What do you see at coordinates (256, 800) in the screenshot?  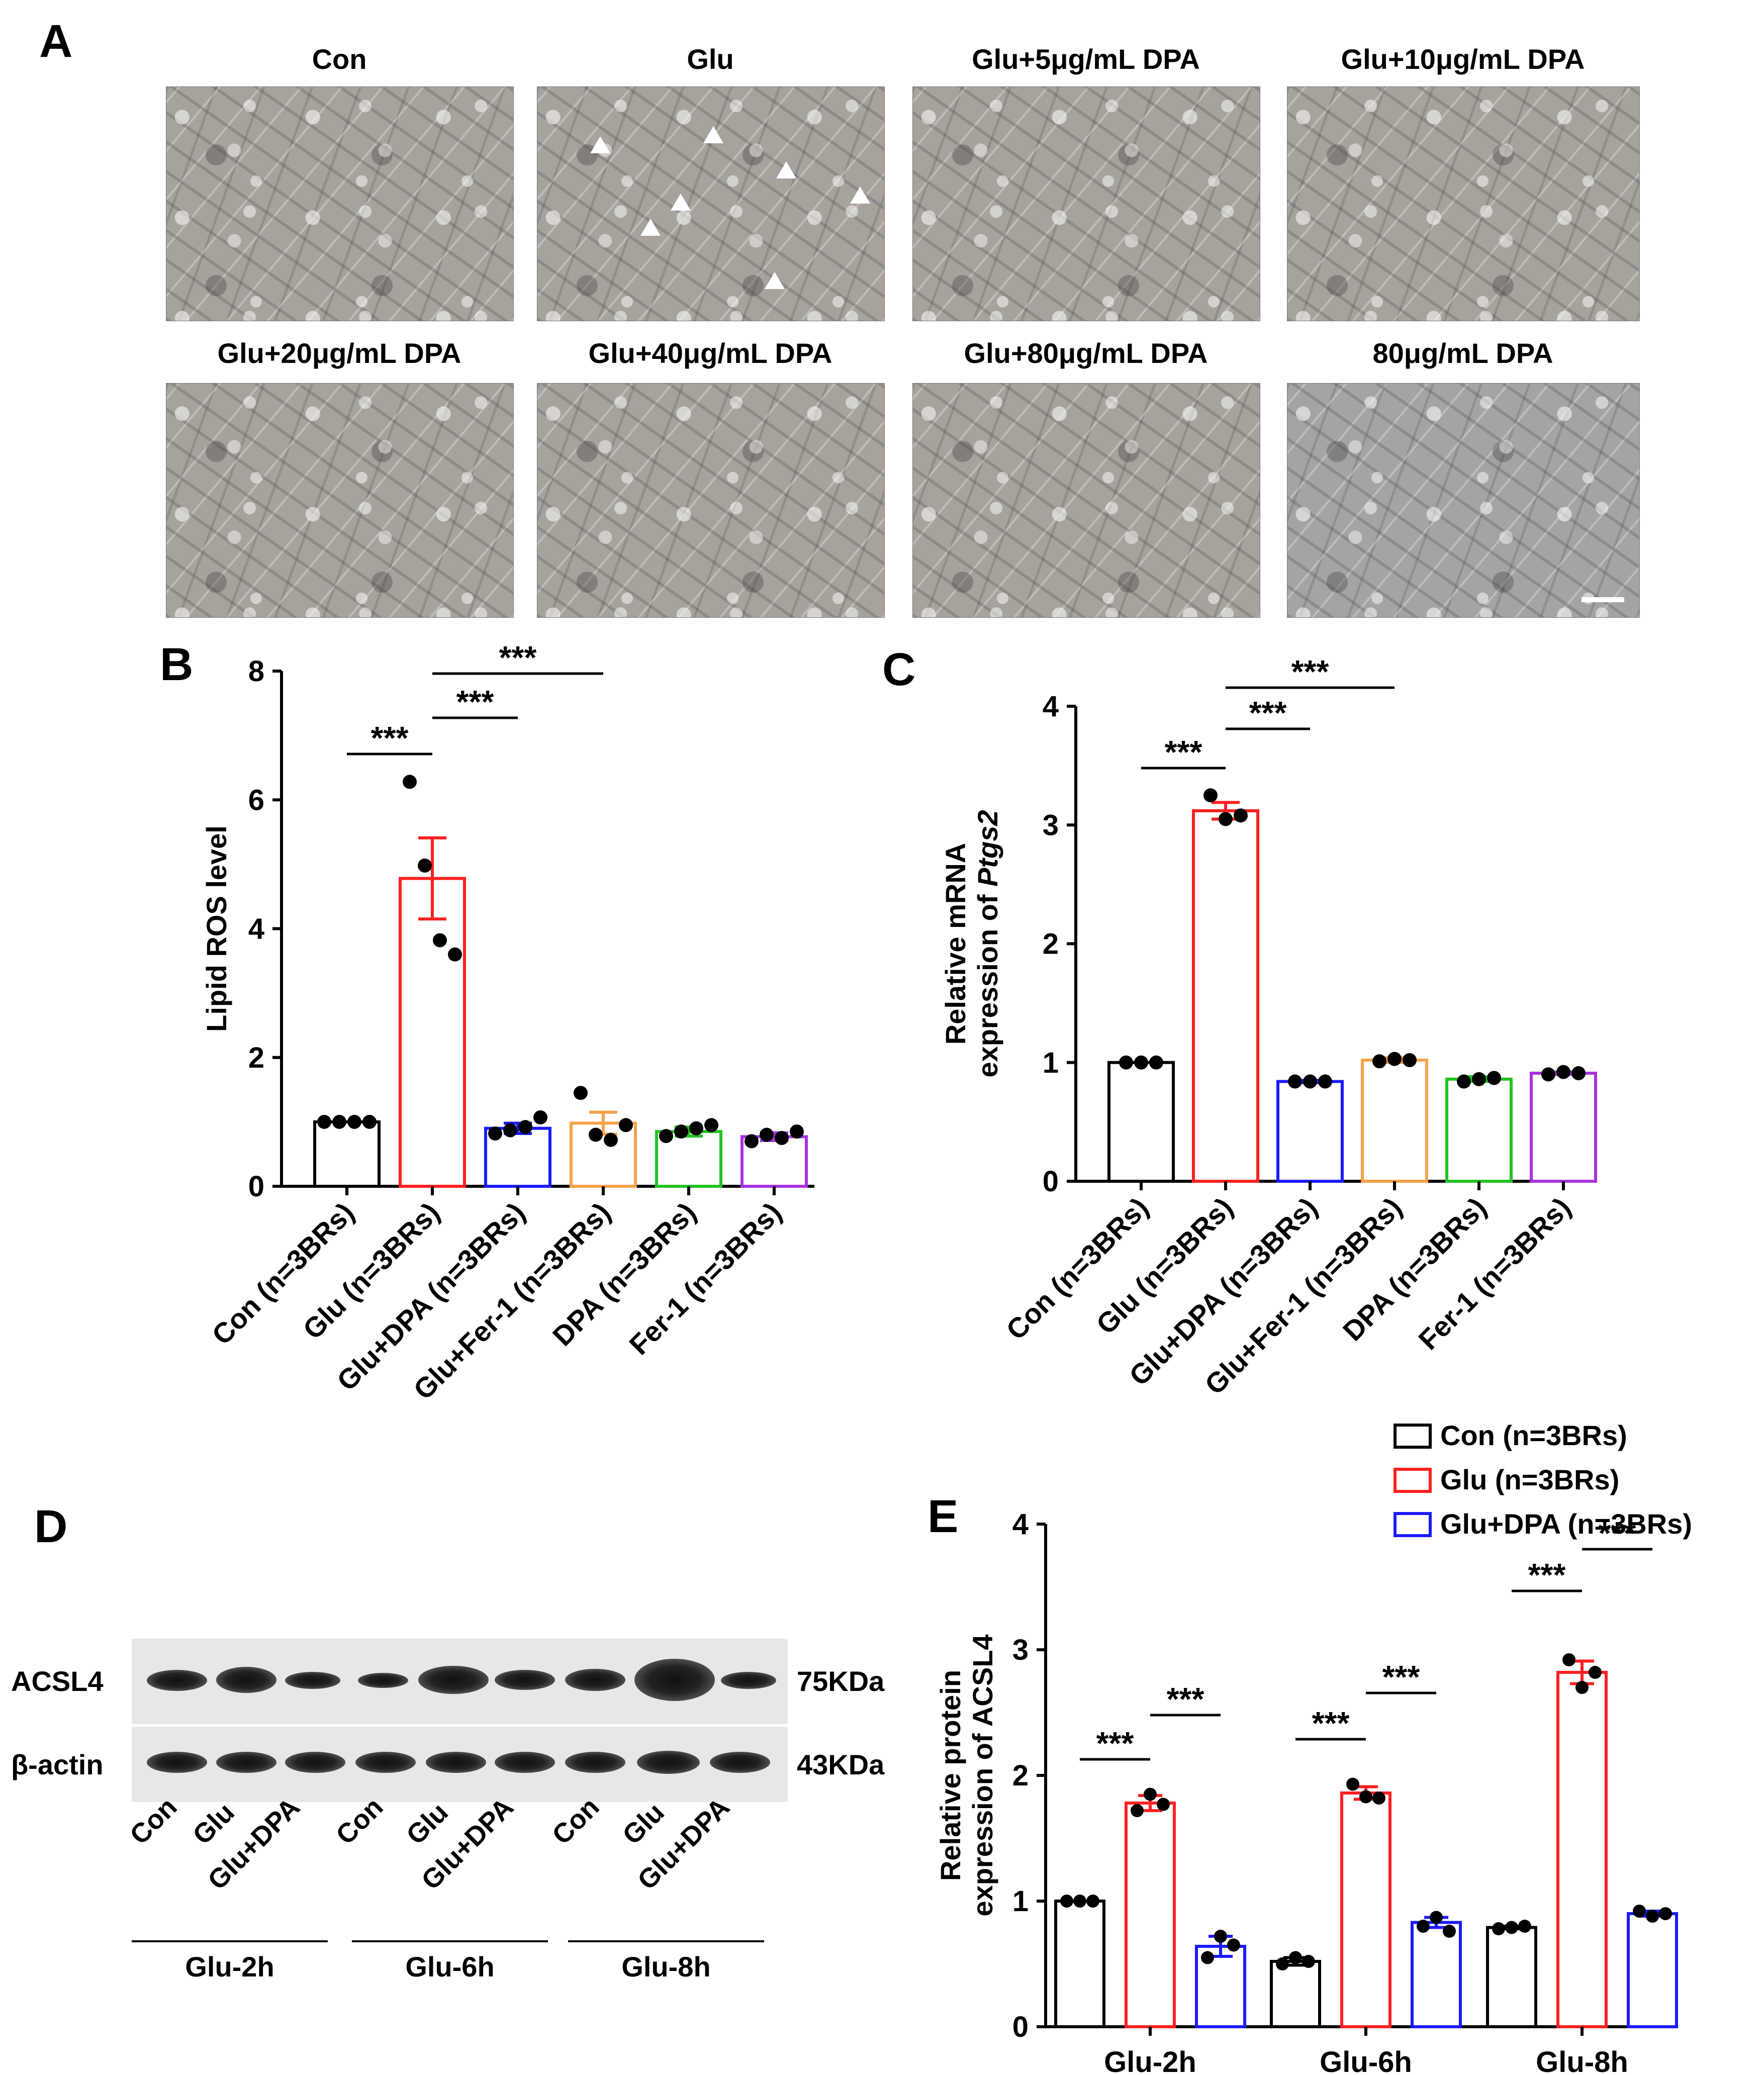 I see `y-tick-label: 6` at bounding box center [256, 800].